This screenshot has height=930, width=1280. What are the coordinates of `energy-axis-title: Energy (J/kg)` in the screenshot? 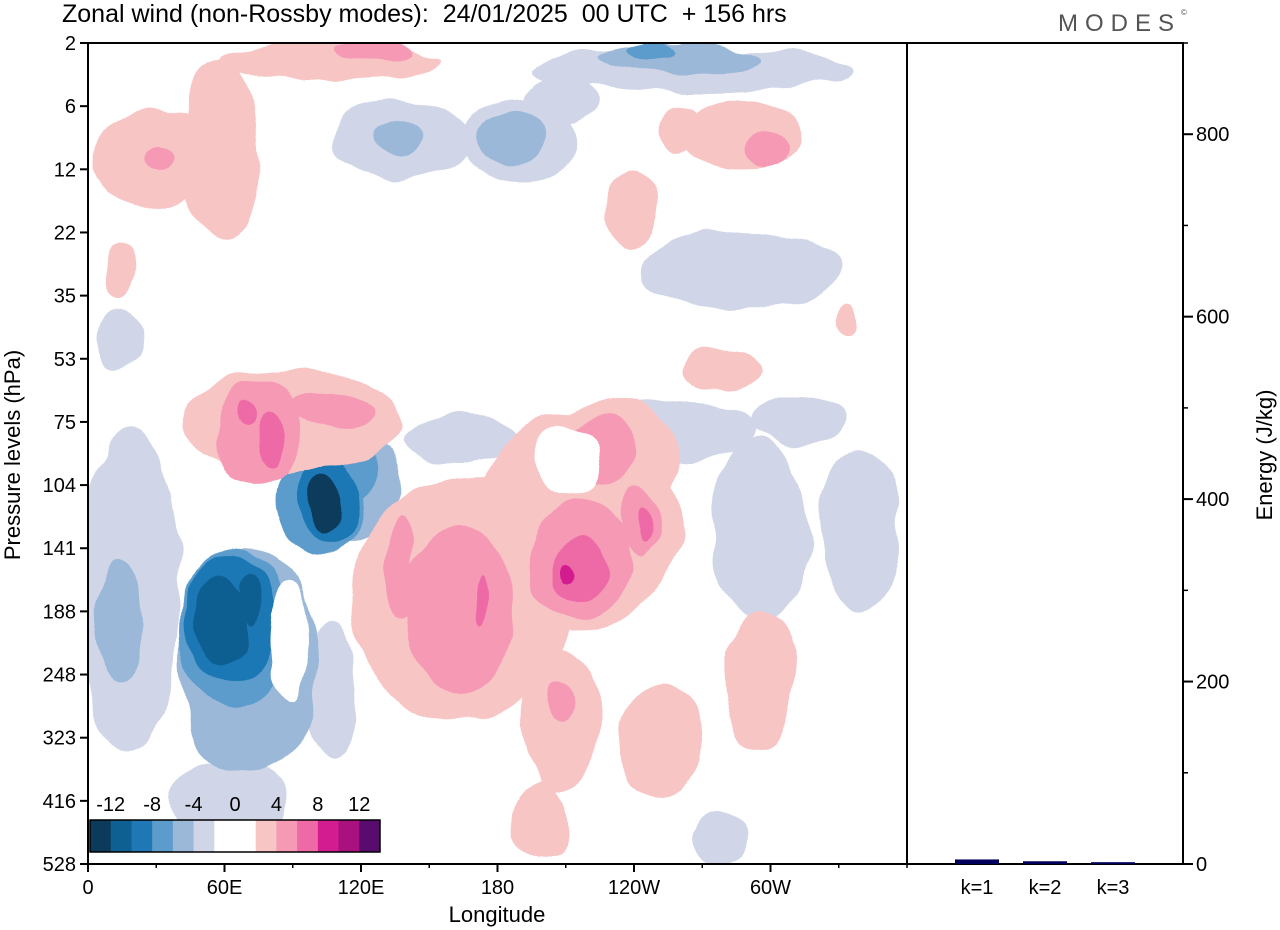 It's located at (1264, 455).